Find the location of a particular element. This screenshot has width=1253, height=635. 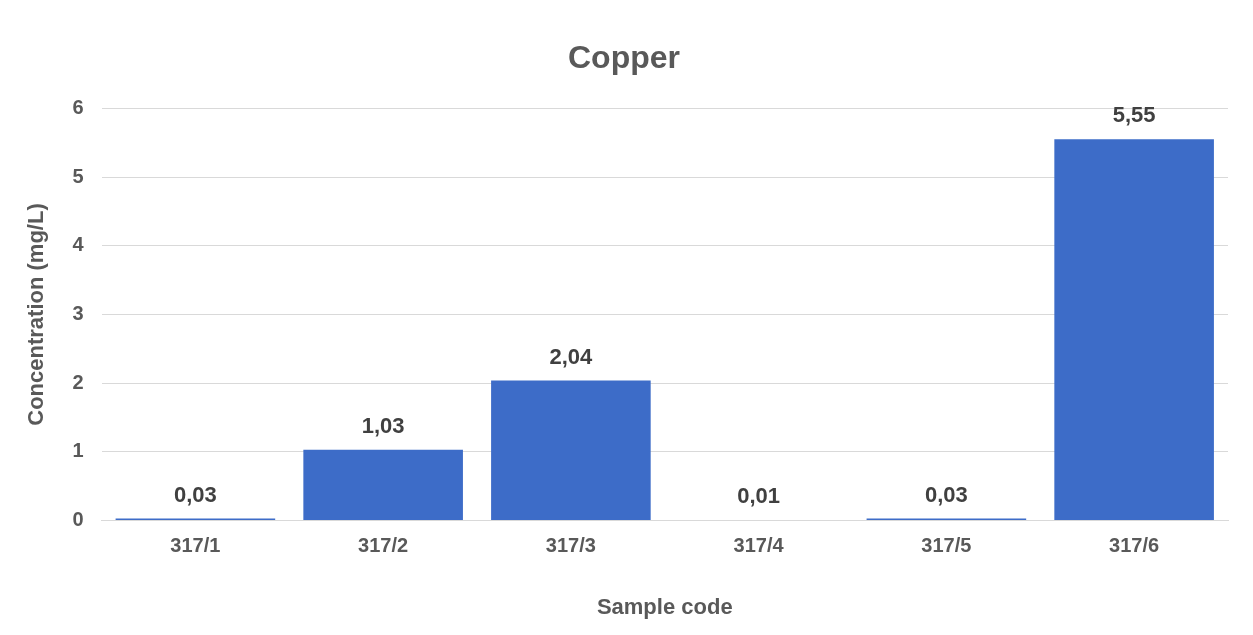

x-tick-label: 317/4 is located at coordinates (759, 545).